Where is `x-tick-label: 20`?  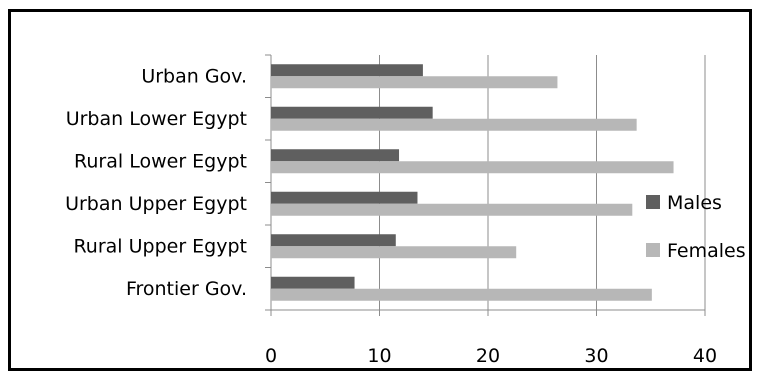 x-tick-label: 20 is located at coordinates (488, 356).